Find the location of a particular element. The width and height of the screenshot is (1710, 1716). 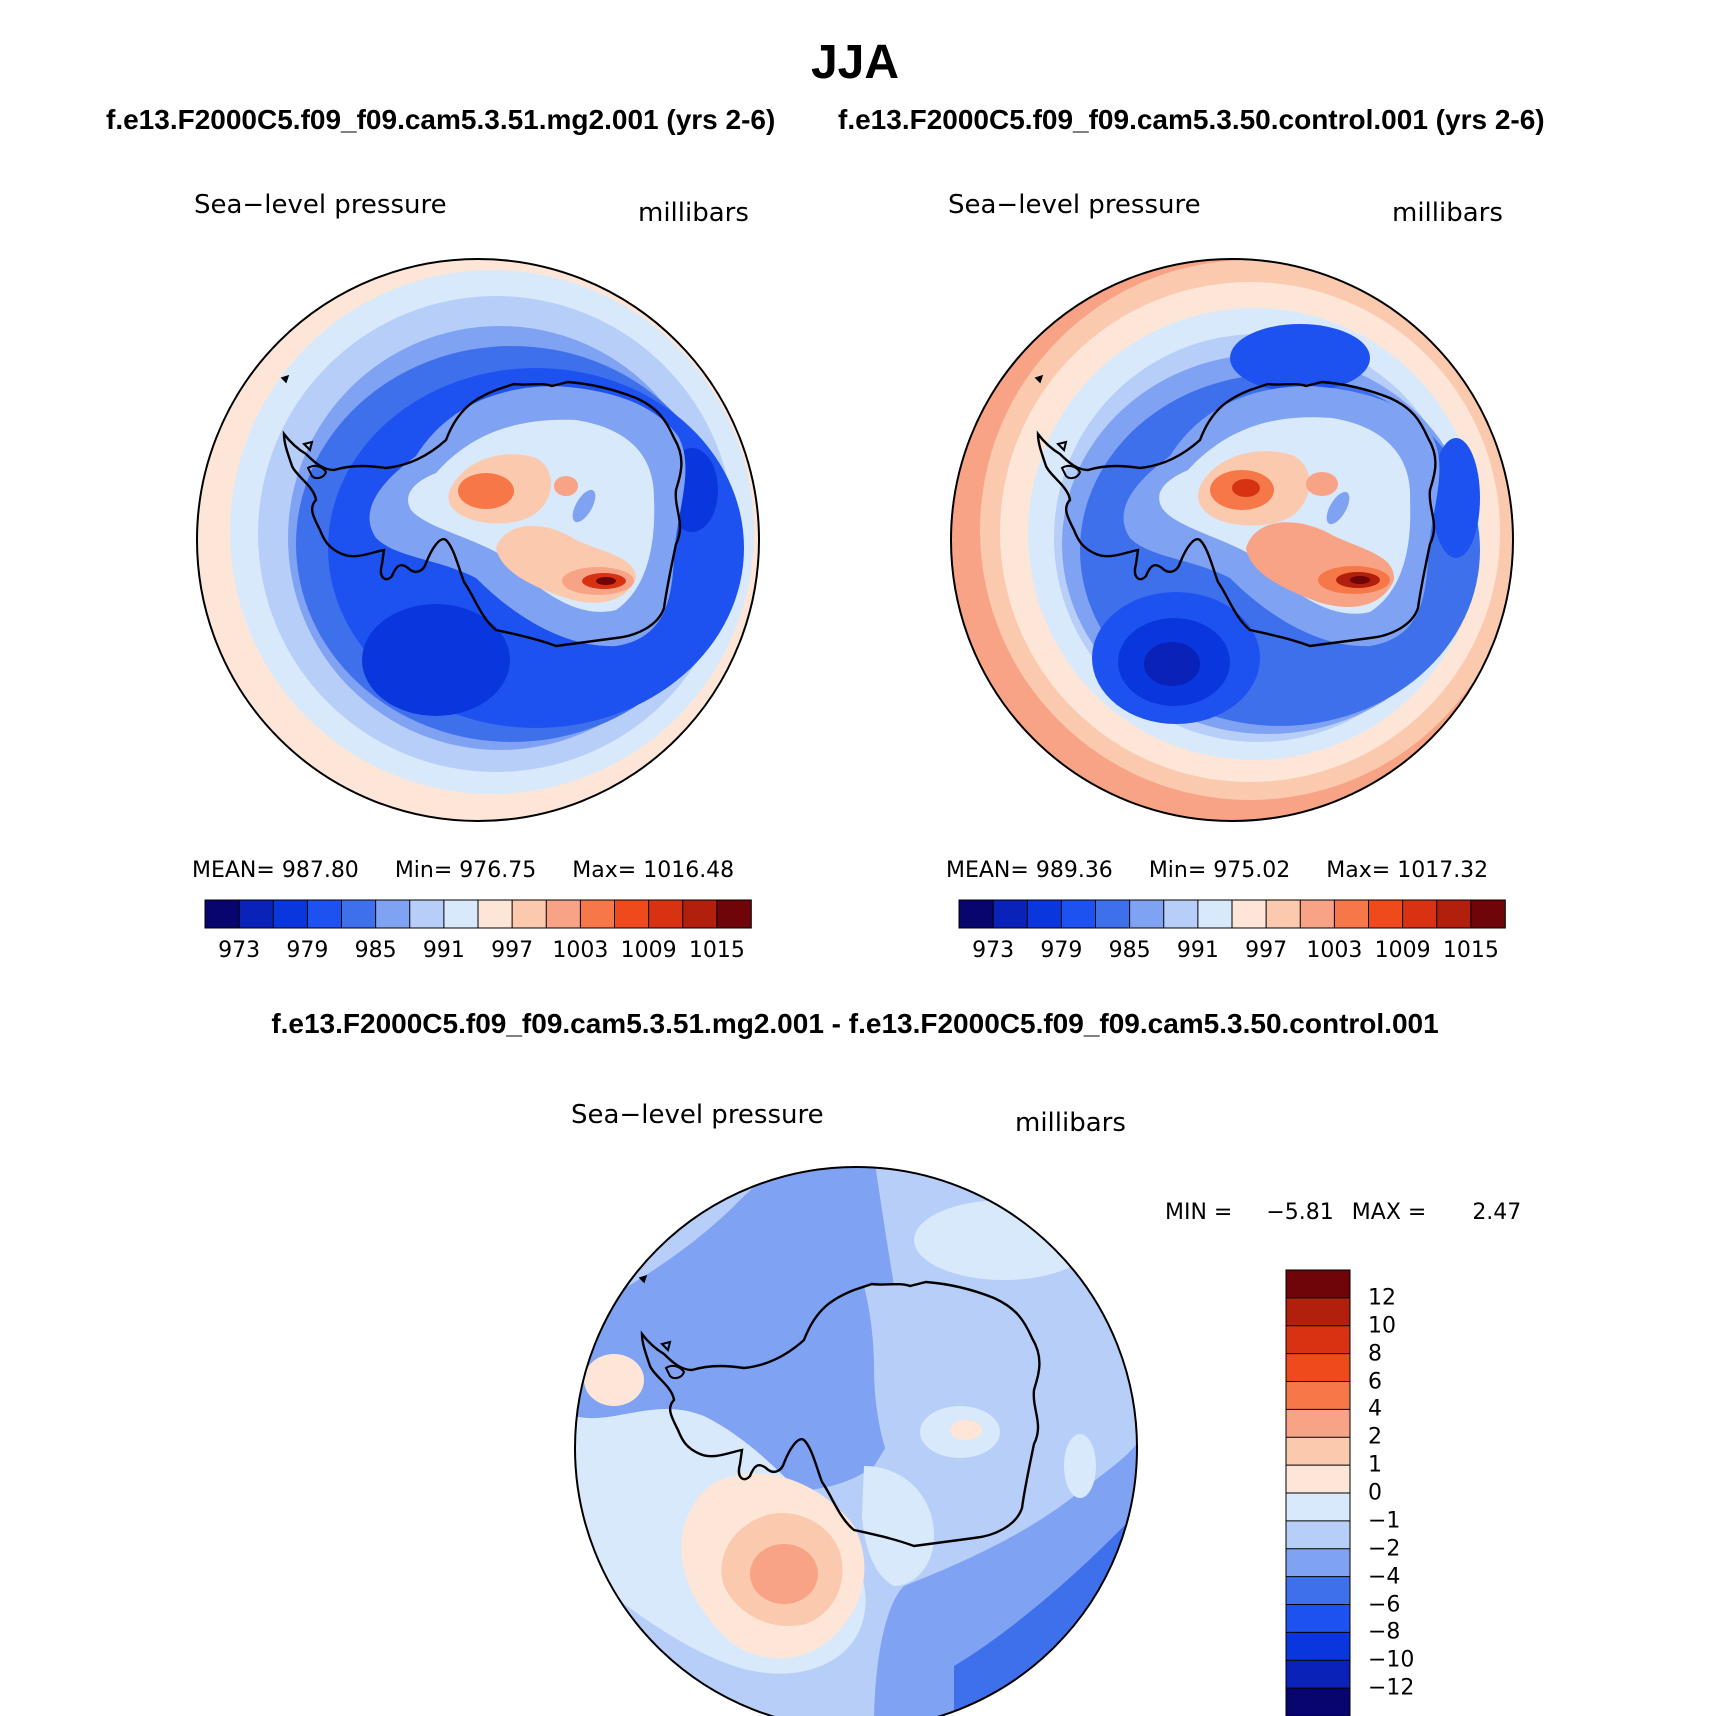

panel2-units-label: millibars is located at coordinates (1447, 213).